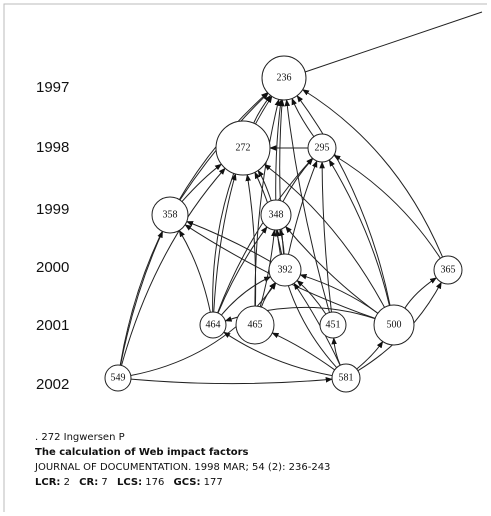 The width and height of the screenshot is (491, 516). I want to click on metric-label: GCS:, so click(187, 482).